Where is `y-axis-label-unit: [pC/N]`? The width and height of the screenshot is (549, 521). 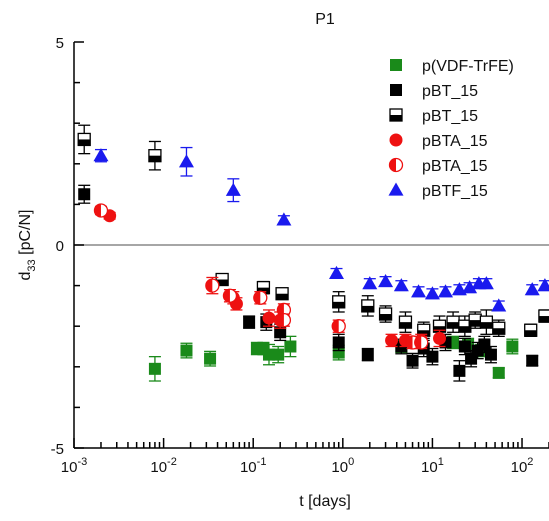 y-axis-label-unit: [pC/N] is located at coordinates (25, 235).